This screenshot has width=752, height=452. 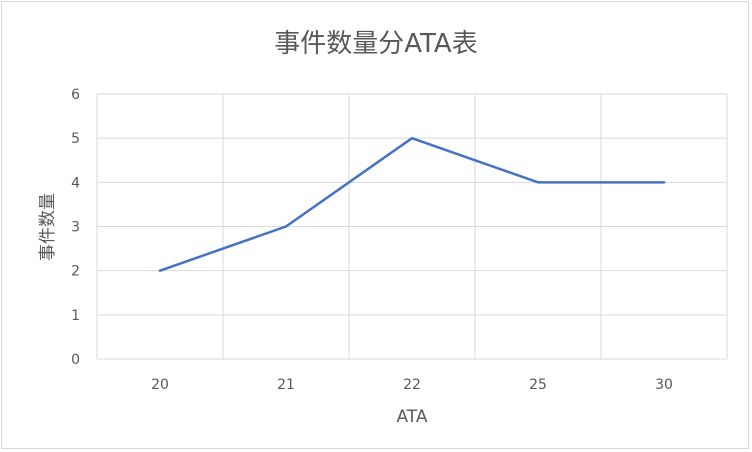 I want to click on x-tick-label: 22, so click(x=412, y=385).